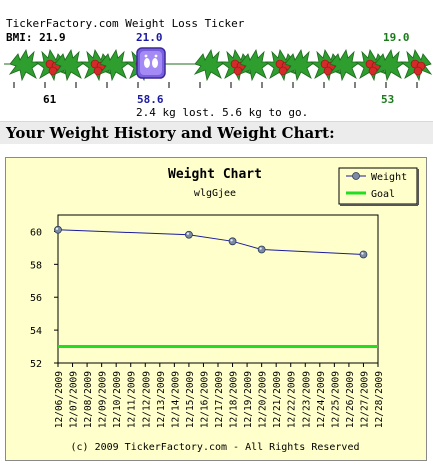  Describe the element at coordinates (248, 399) in the screenshot. I see `x-tick-label: 12/19/2009` at that location.